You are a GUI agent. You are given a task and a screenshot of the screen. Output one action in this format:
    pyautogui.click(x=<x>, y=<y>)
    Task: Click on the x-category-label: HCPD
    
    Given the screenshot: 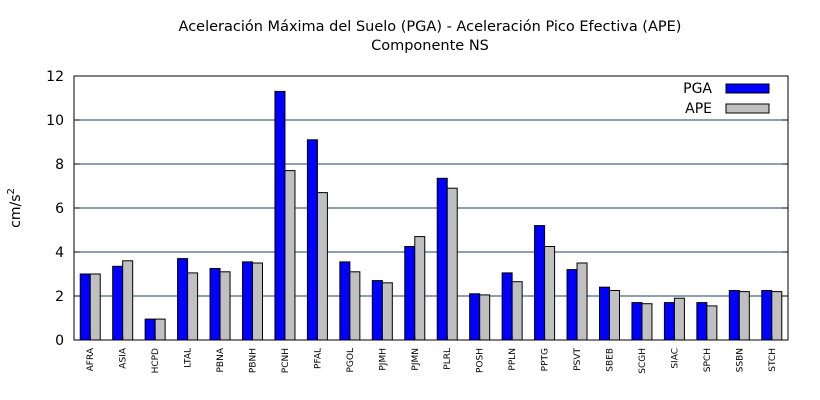 What is the action you would take?
    pyautogui.click(x=156, y=360)
    